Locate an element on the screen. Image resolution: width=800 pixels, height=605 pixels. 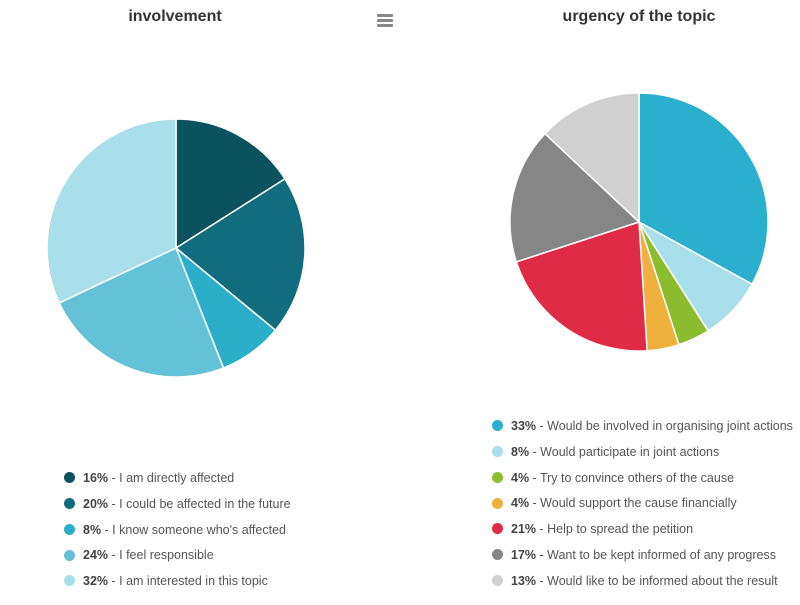
legend-percentage: 21% is located at coordinates (524, 529).